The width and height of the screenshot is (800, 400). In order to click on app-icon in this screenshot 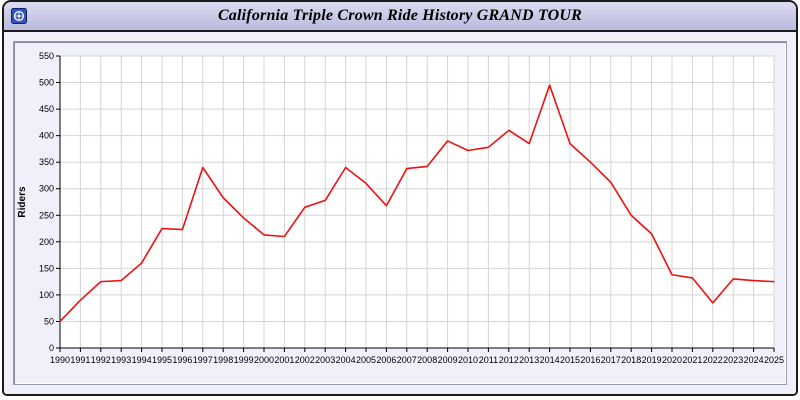, I will do `click(19, 16)`.